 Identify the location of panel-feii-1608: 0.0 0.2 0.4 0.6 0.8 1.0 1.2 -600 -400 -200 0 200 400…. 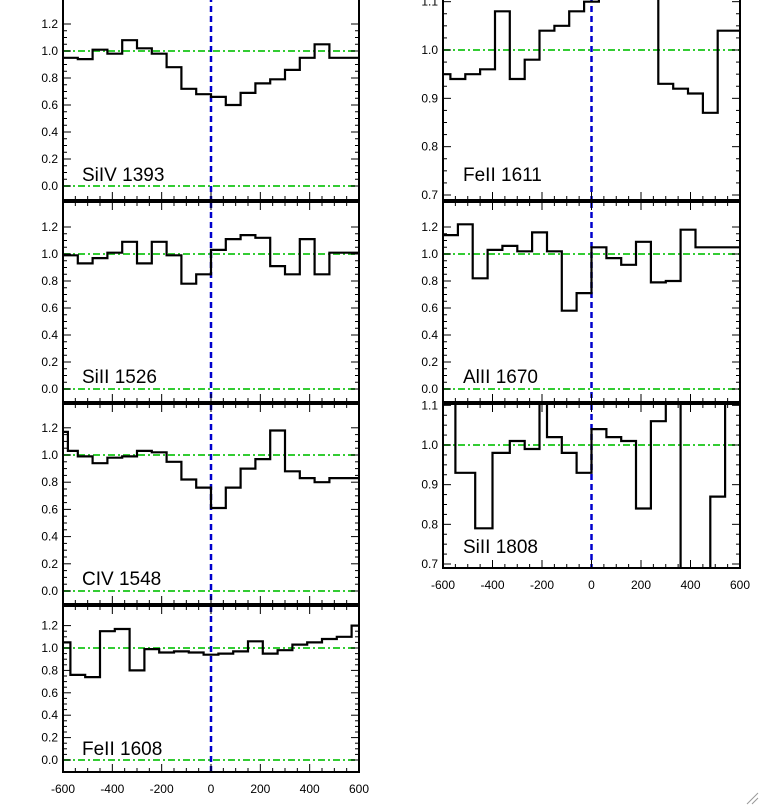
(205, 700).